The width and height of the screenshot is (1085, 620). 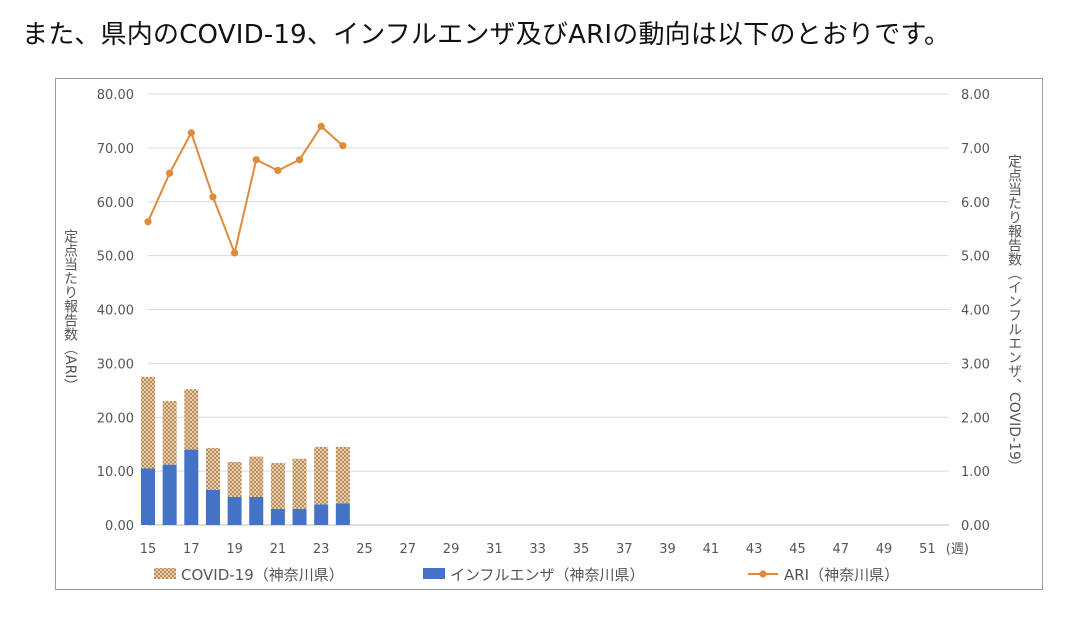 I want to click on x-tick-label: 39, so click(x=667, y=549).